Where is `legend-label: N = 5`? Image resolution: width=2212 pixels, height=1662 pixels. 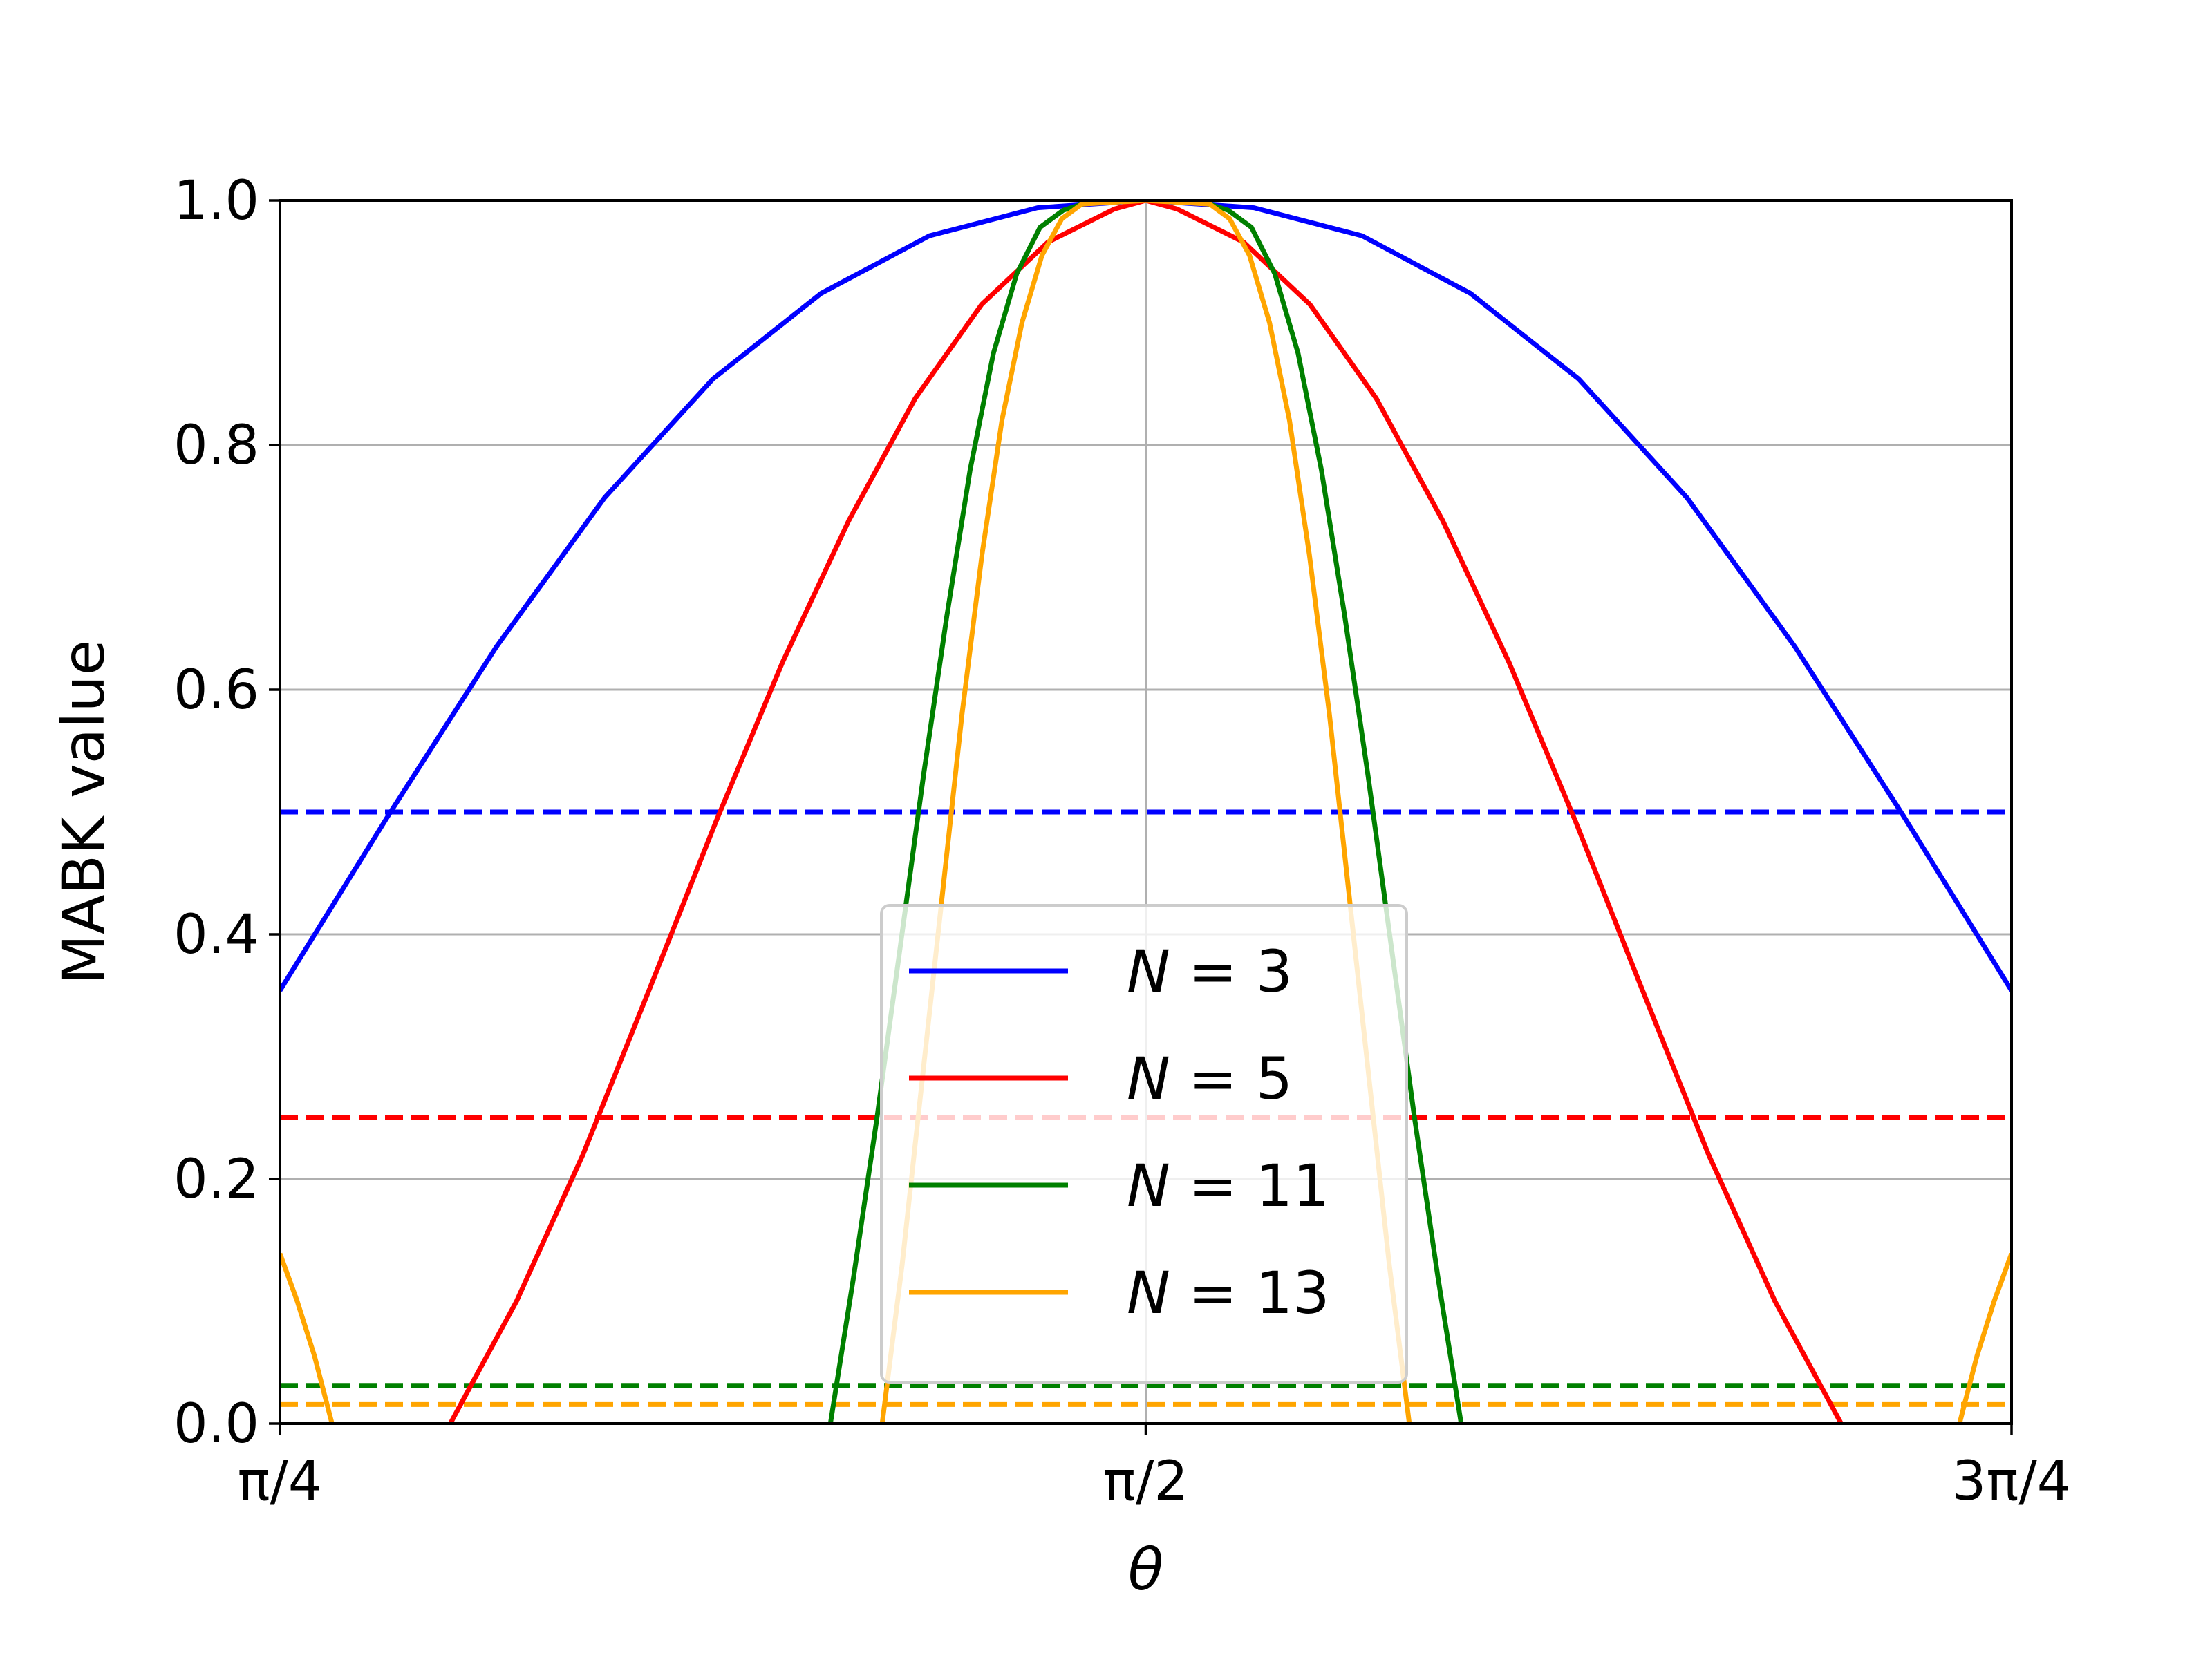
legend-label: N = 5 is located at coordinates (1210, 1079).